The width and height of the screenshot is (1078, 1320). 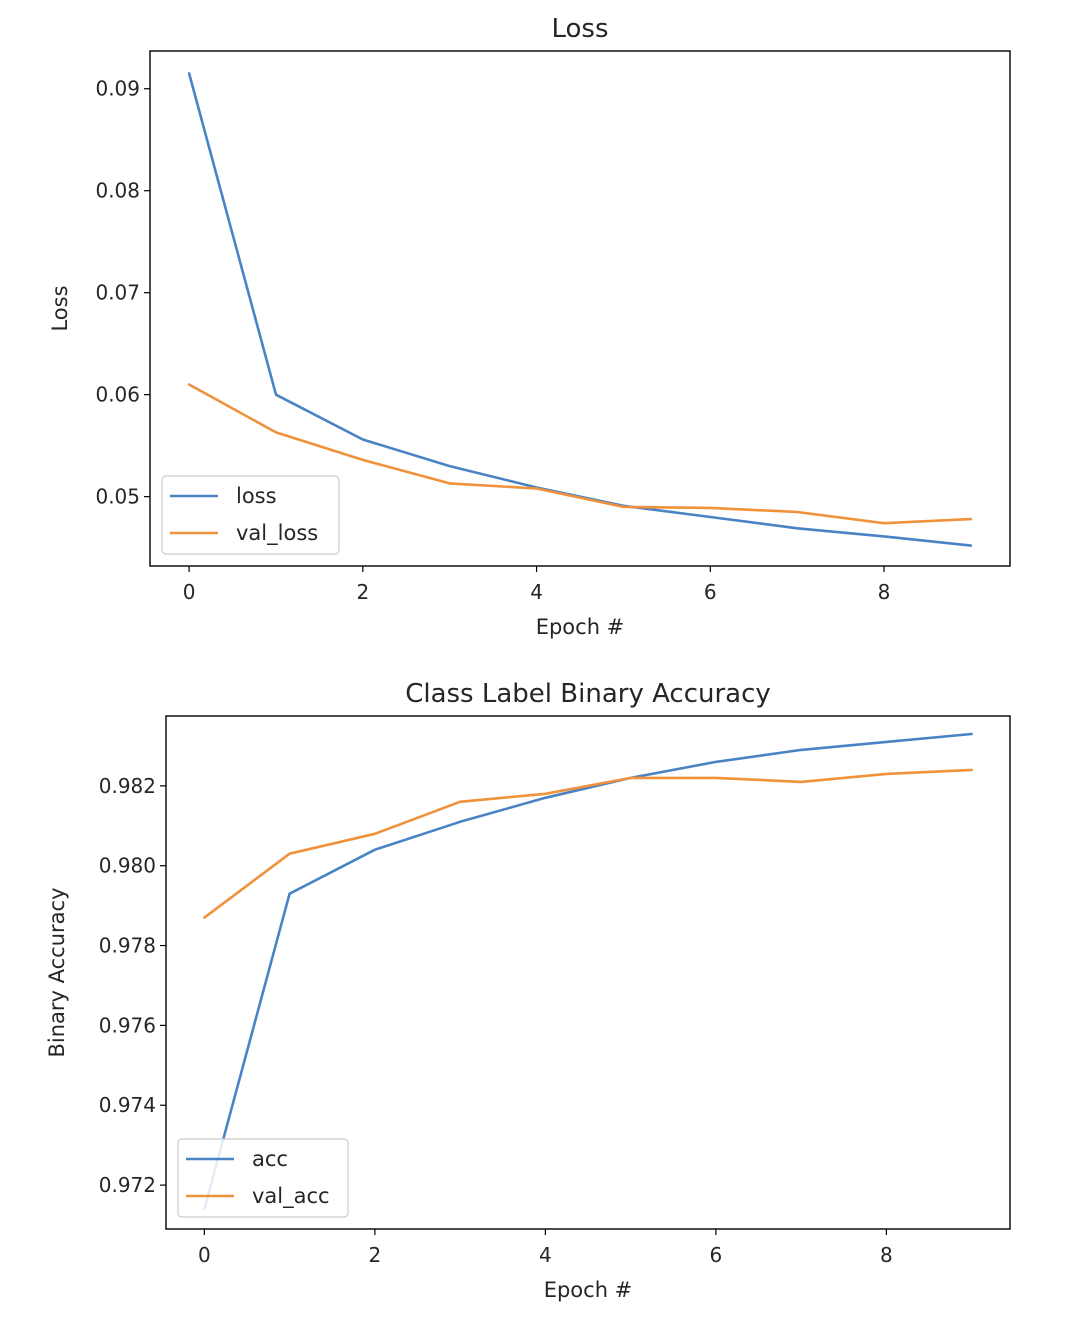 What do you see at coordinates (127, 946) in the screenshot?
I see `y-tick-label: 0.978` at bounding box center [127, 946].